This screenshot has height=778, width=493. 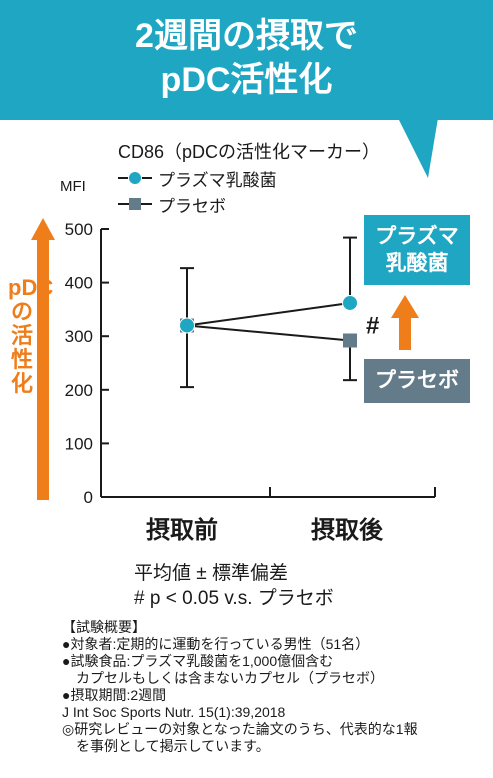 What do you see at coordinates (417, 236) in the screenshot?
I see `lactic-callout-line-1: プラズマ` at bounding box center [417, 236].